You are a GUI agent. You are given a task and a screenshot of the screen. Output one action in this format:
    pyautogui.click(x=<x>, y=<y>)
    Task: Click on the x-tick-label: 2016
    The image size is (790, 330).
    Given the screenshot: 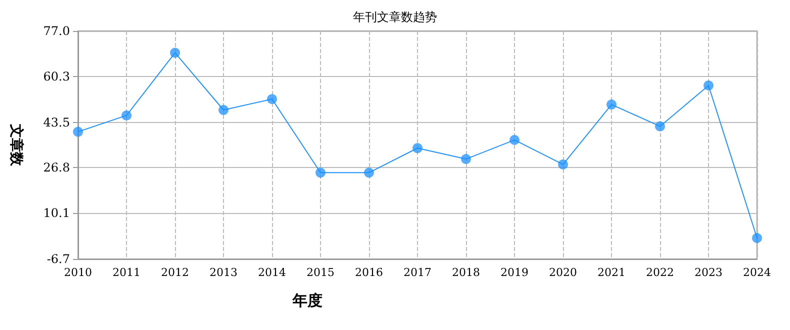 What is the action you would take?
    pyautogui.click(x=369, y=272)
    